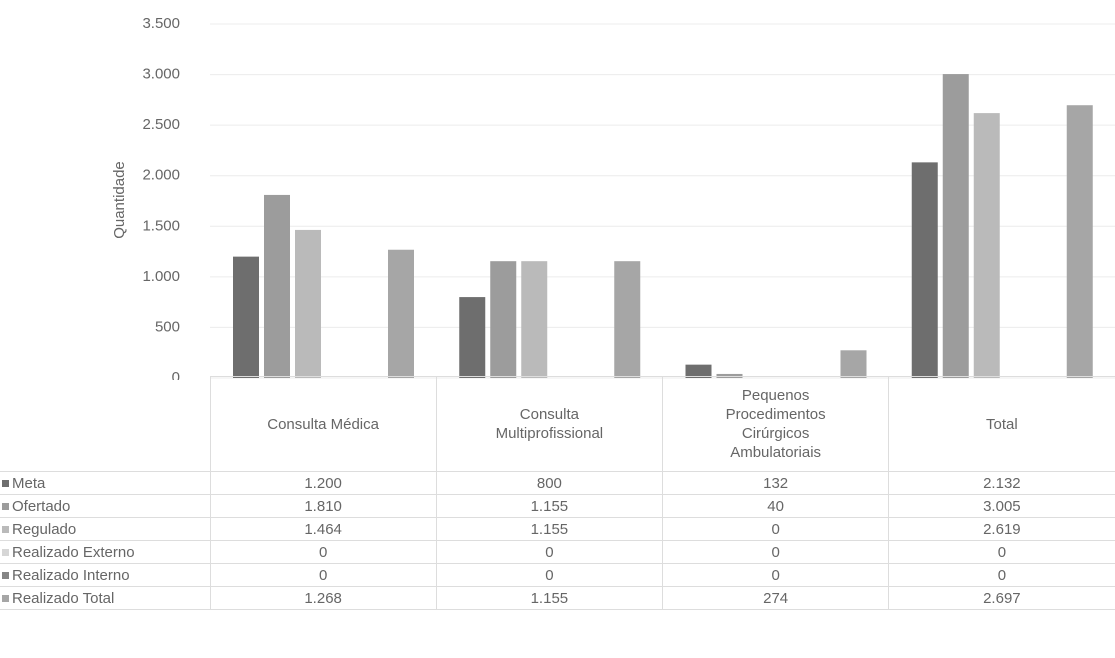  Describe the element at coordinates (63, 598) in the screenshot. I see `legend-label: Realizado Total` at that location.